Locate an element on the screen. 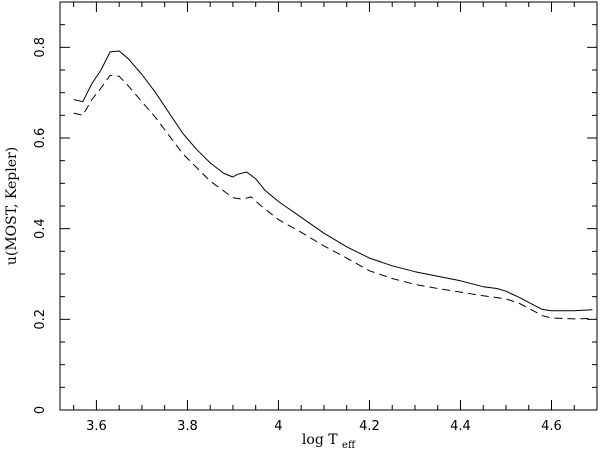 Image resolution: width=600 pixels, height=451 pixels. x-tick-label: 4 is located at coordinates (278, 426).